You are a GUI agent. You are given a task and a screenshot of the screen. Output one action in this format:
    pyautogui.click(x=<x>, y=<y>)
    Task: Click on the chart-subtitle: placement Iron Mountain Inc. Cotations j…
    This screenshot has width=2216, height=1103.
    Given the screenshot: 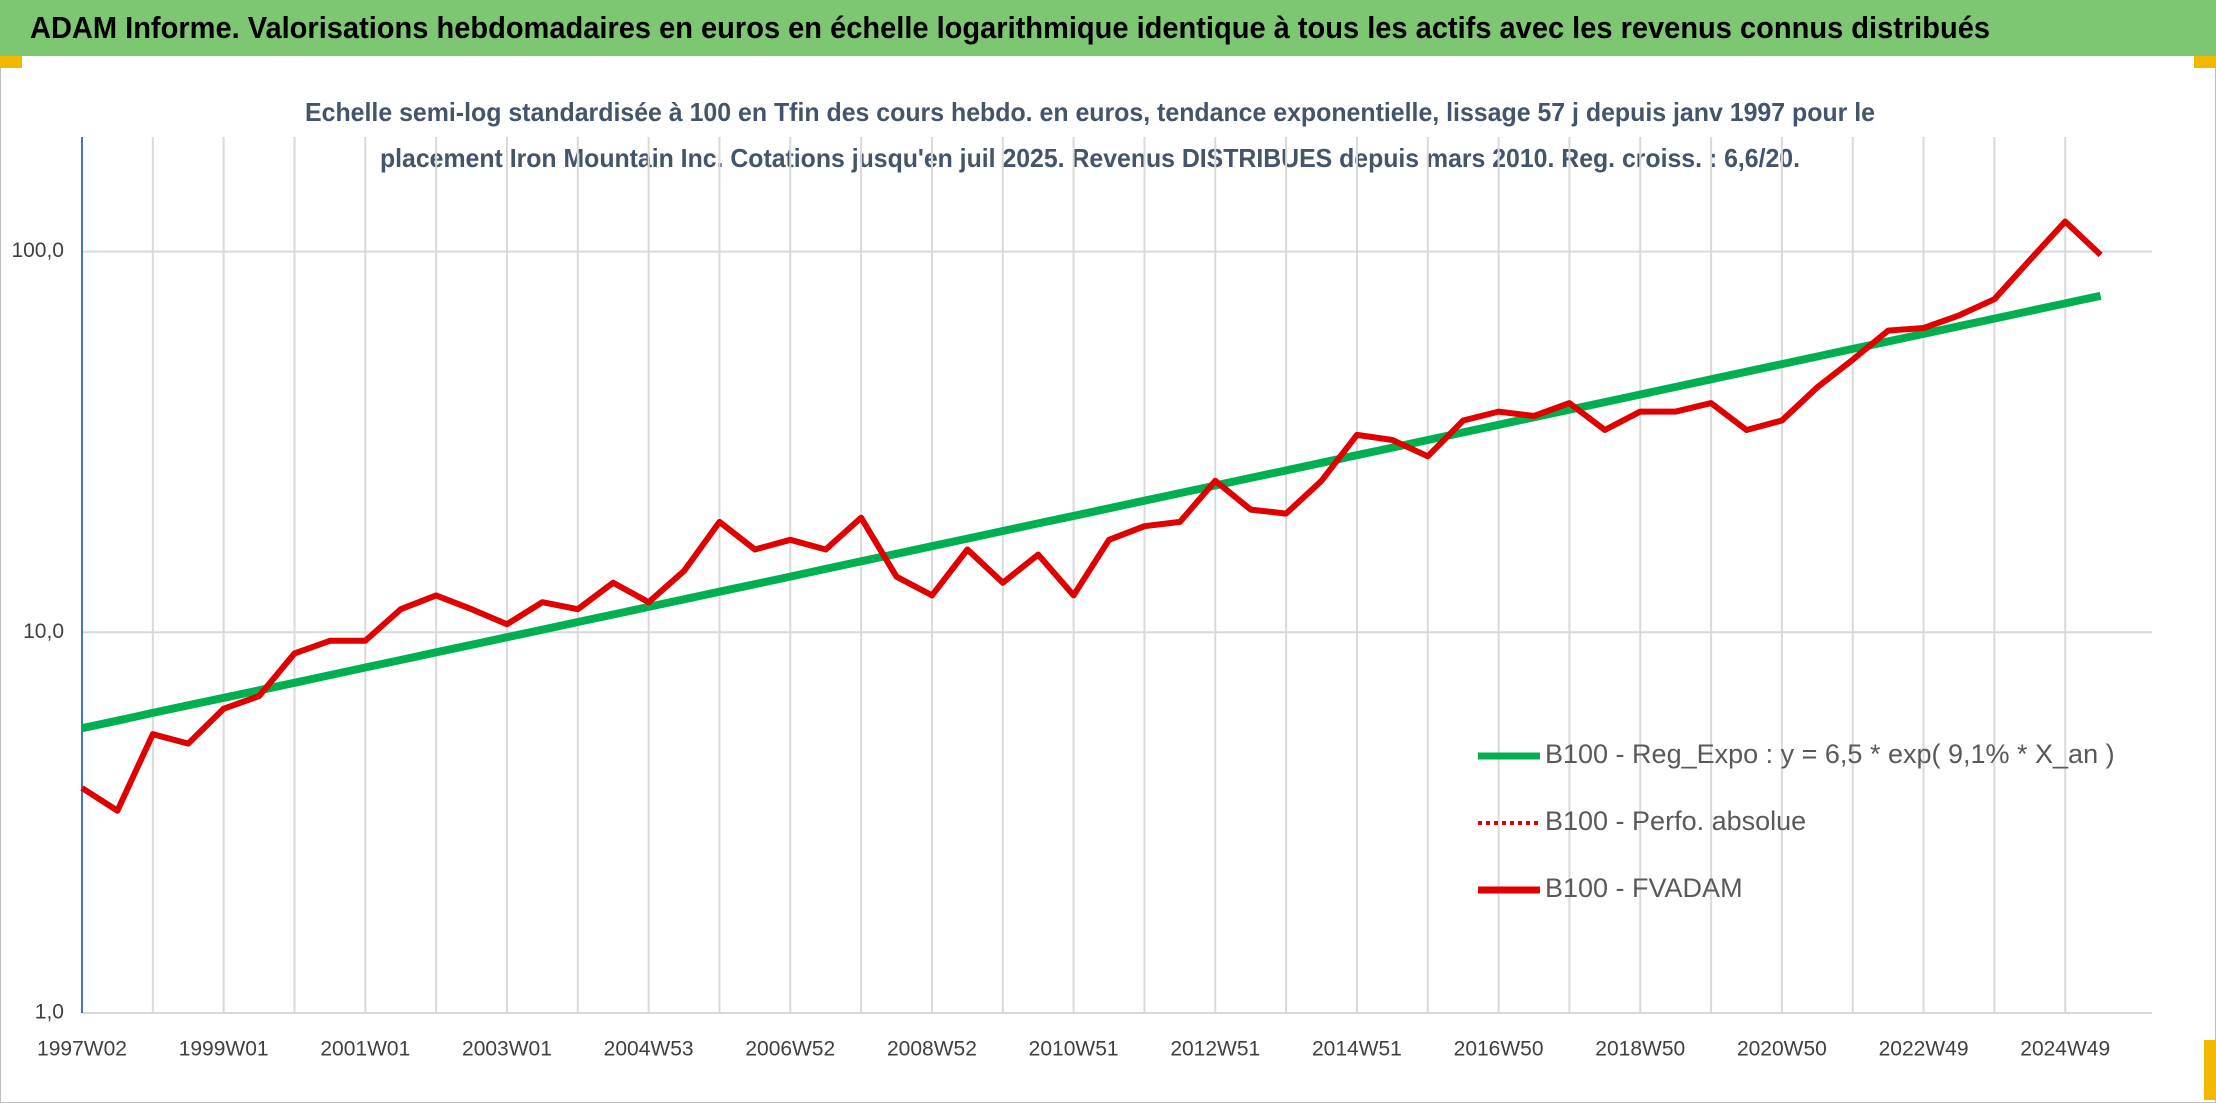 What is the action you would take?
    pyautogui.click(x=1090, y=158)
    